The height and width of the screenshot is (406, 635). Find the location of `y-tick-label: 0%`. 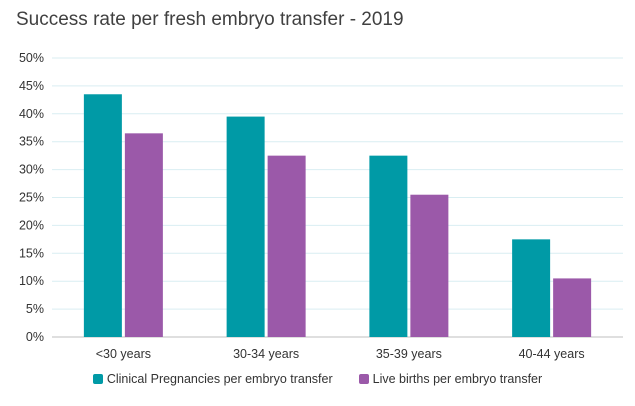

y-tick-label: 0% is located at coordinates (35, 337).